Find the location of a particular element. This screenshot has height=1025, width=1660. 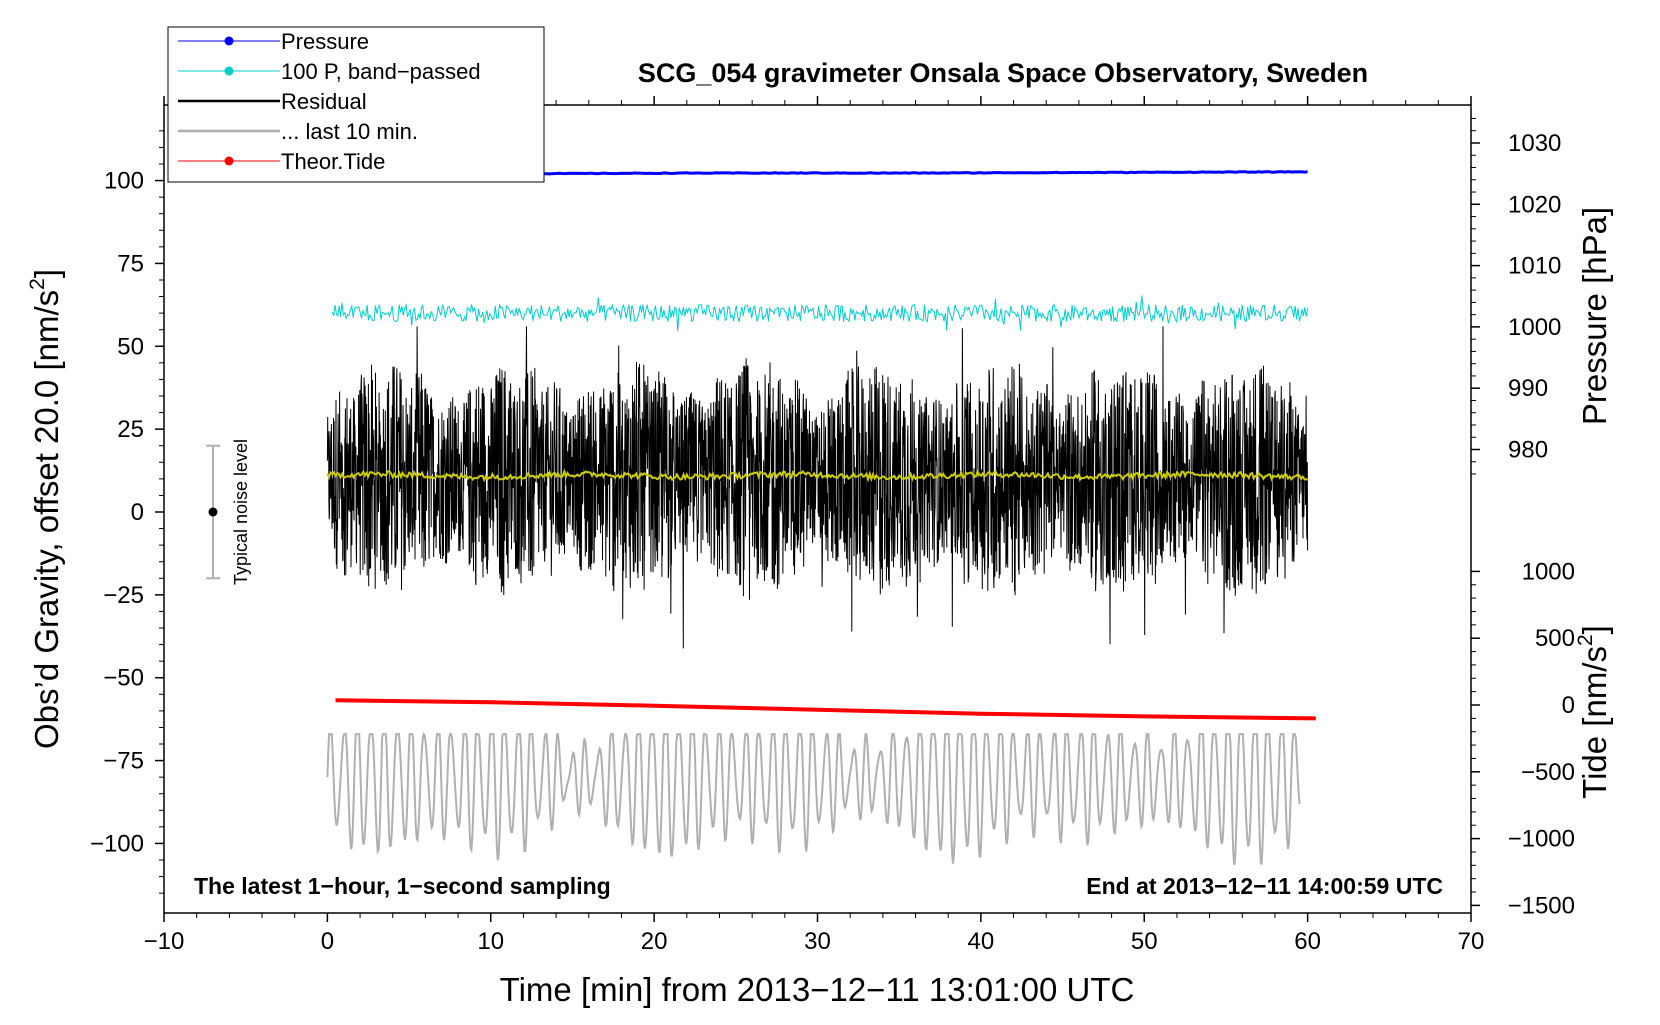

series-band-passed-pressure is located at coordinates (820, 313).